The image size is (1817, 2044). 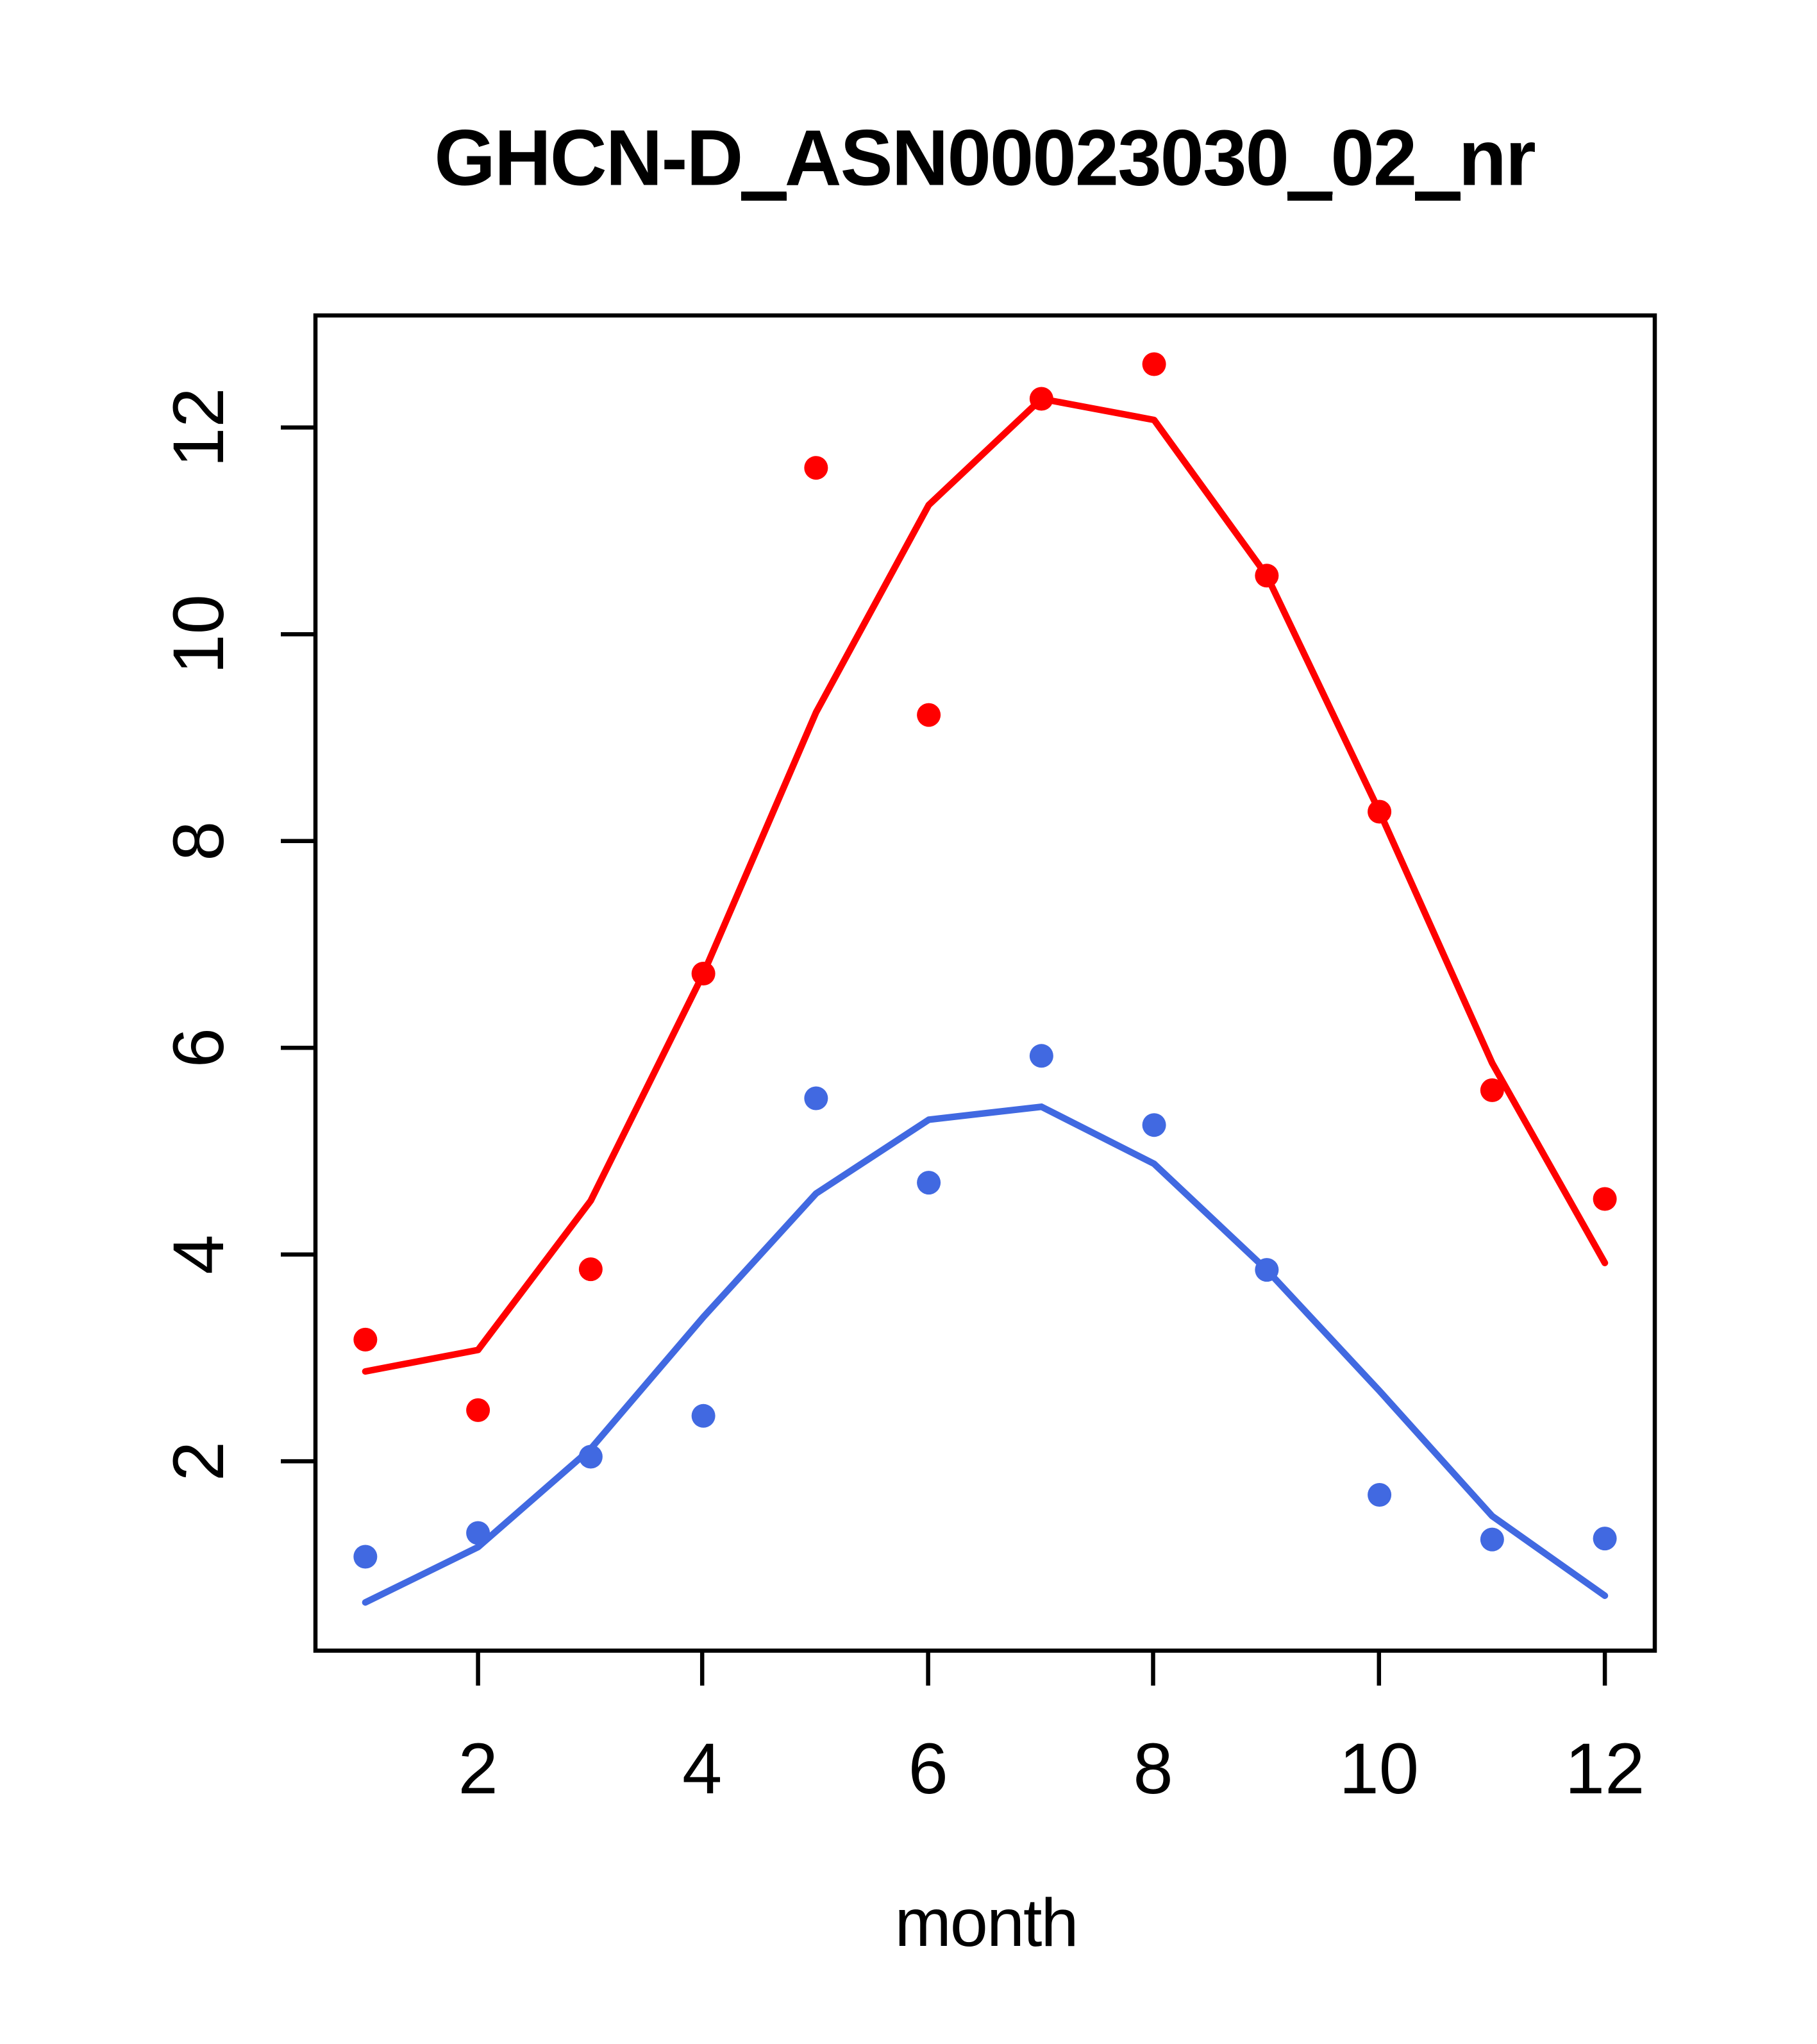 I want to click on svg-text: GHCN-D_ASN00023030_02_nr, so click(x=985, y=158).